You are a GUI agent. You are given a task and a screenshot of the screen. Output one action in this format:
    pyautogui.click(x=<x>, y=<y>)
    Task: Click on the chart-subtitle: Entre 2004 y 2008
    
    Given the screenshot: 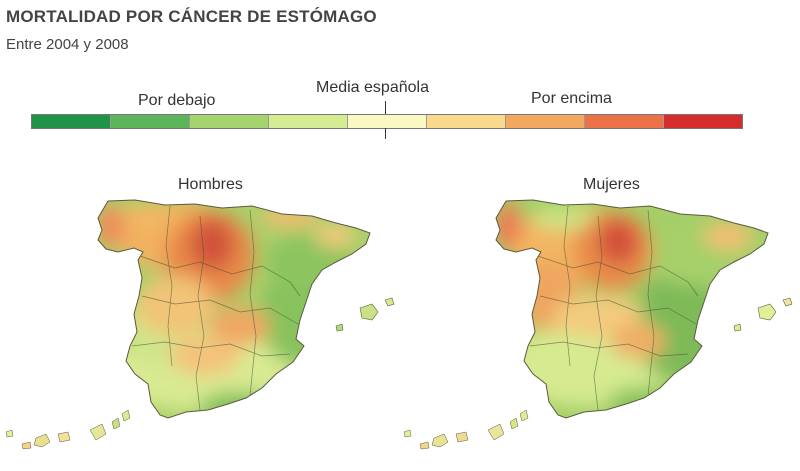 What is the action you would take?
    pyautogui.click(x=67, y=44)
    